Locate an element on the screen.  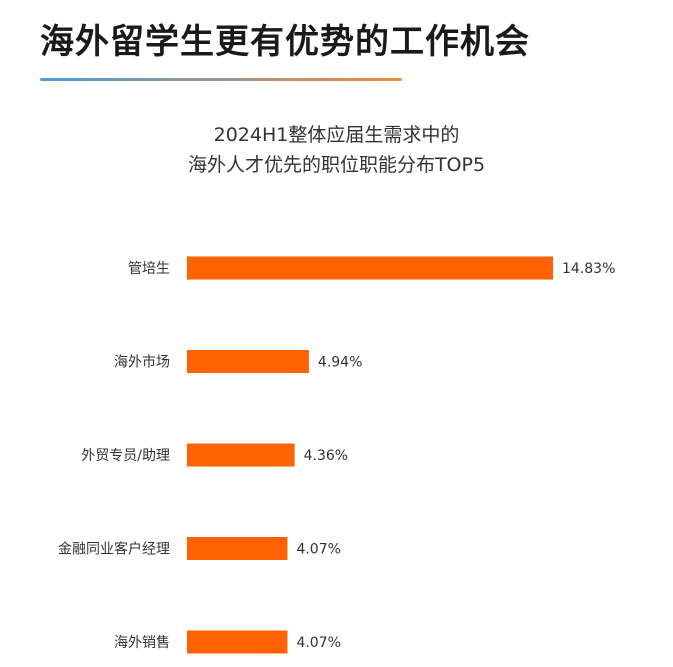
category-label-0: 管培生 is located at coordinates (149, 269).